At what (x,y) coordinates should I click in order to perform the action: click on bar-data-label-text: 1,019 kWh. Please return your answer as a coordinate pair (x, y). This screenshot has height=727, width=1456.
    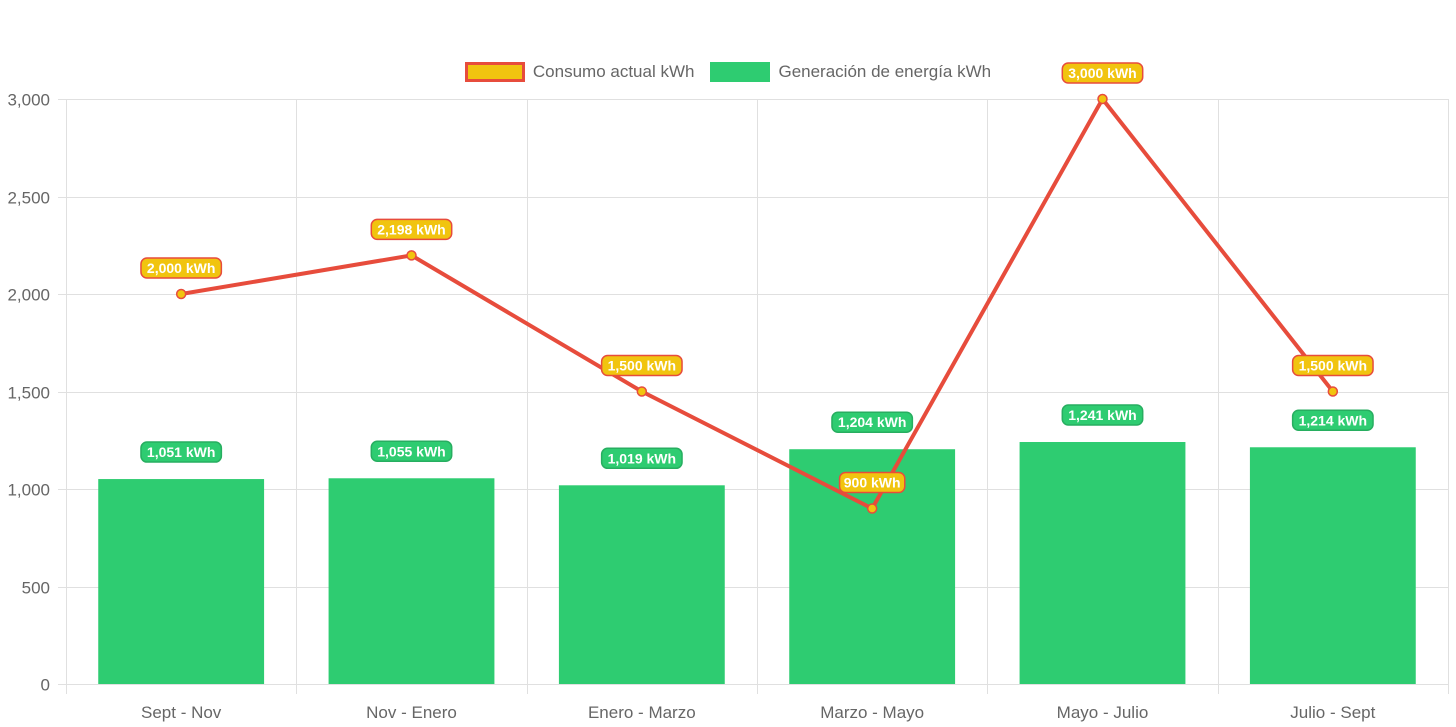
    Looking at the image, I should click on (642, 458).